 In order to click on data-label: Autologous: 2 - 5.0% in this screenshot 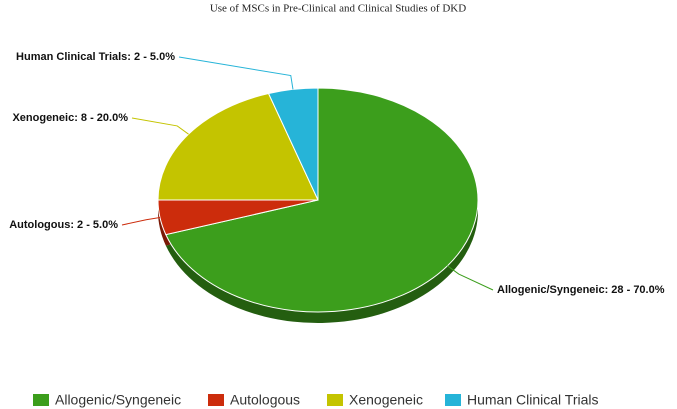, I will do `click(63, 225)`.